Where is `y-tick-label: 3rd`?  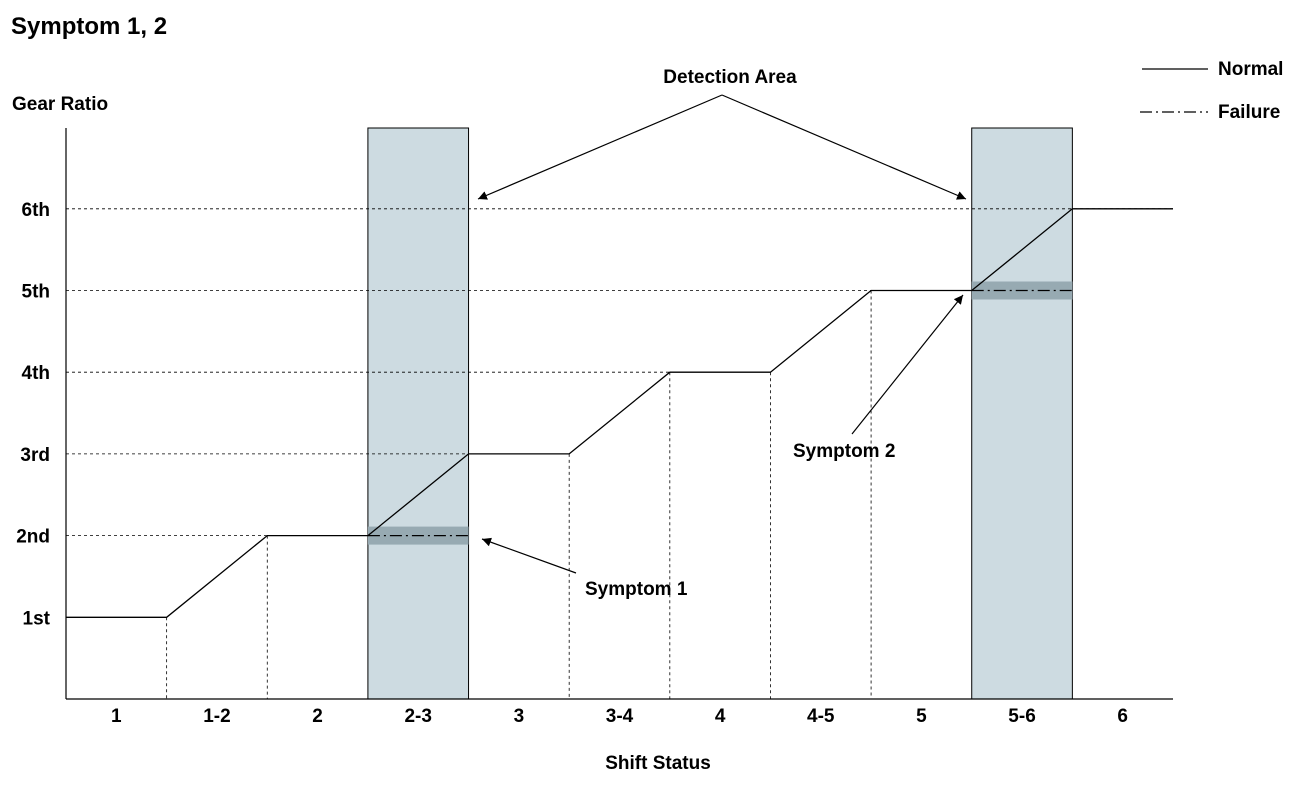 y-tick-label: 3rd is located at coordinates (35, 455).